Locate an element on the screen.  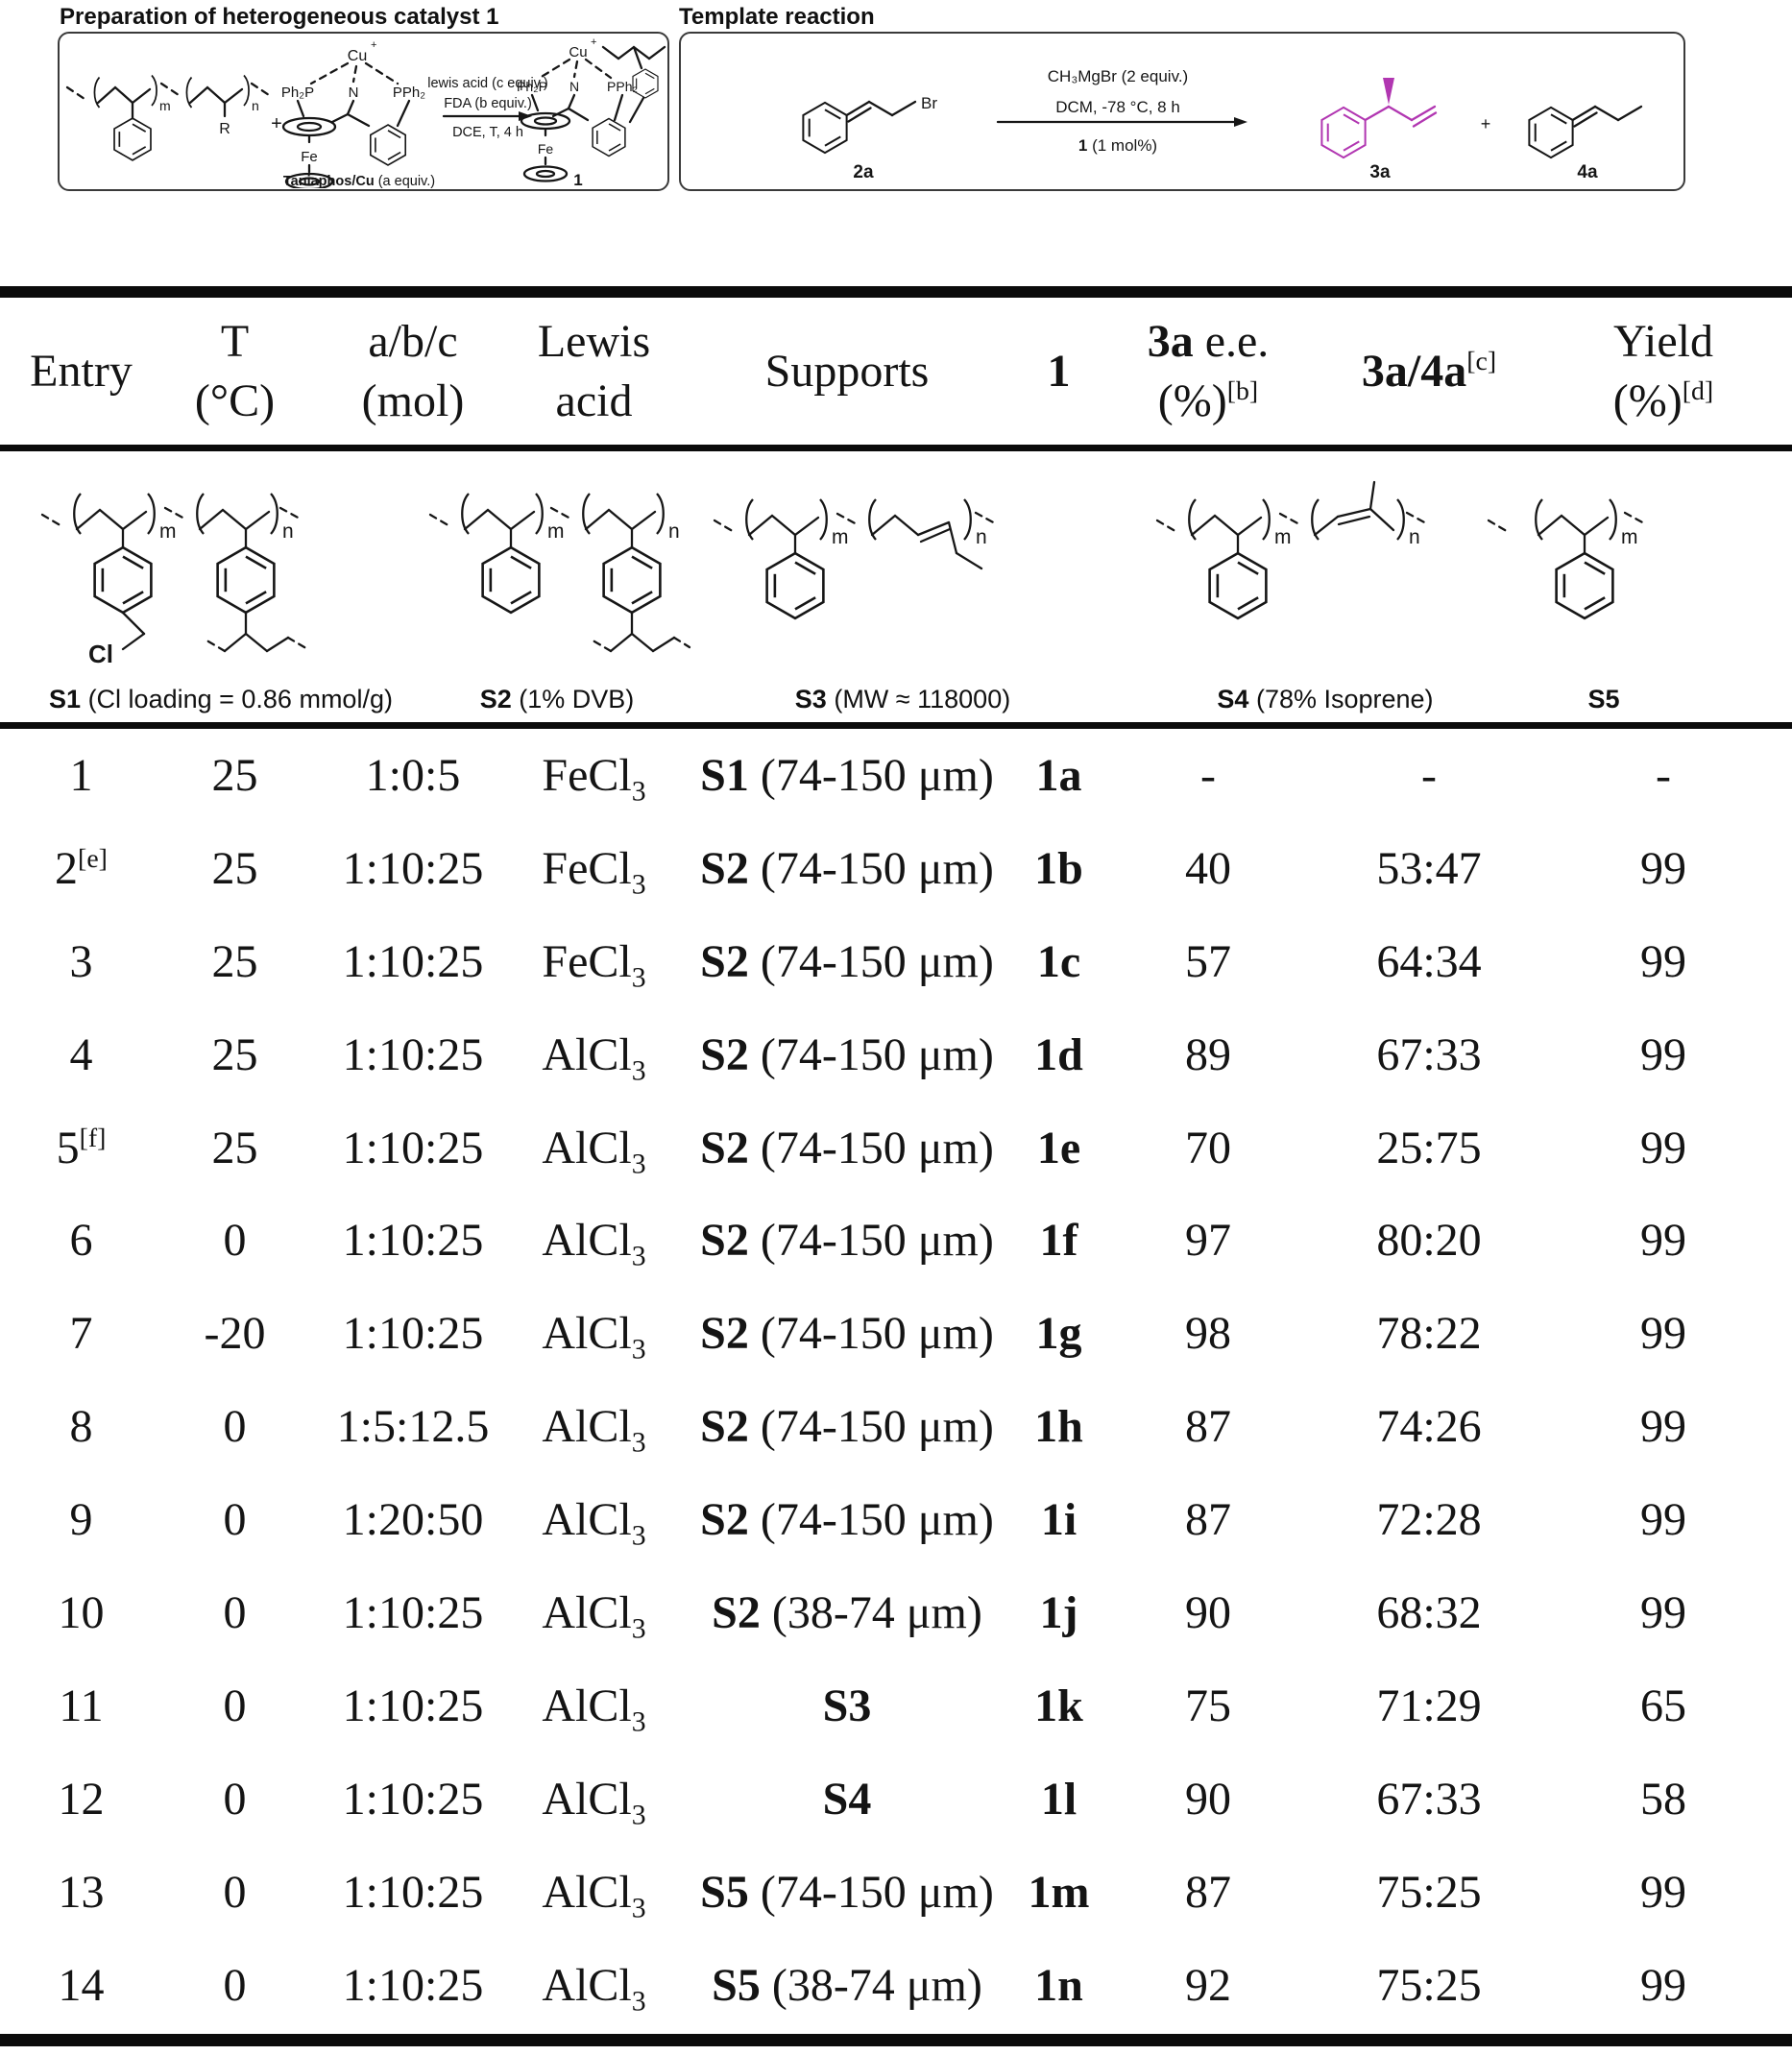
product-3a-structure is located at coordinates (1379, 118).